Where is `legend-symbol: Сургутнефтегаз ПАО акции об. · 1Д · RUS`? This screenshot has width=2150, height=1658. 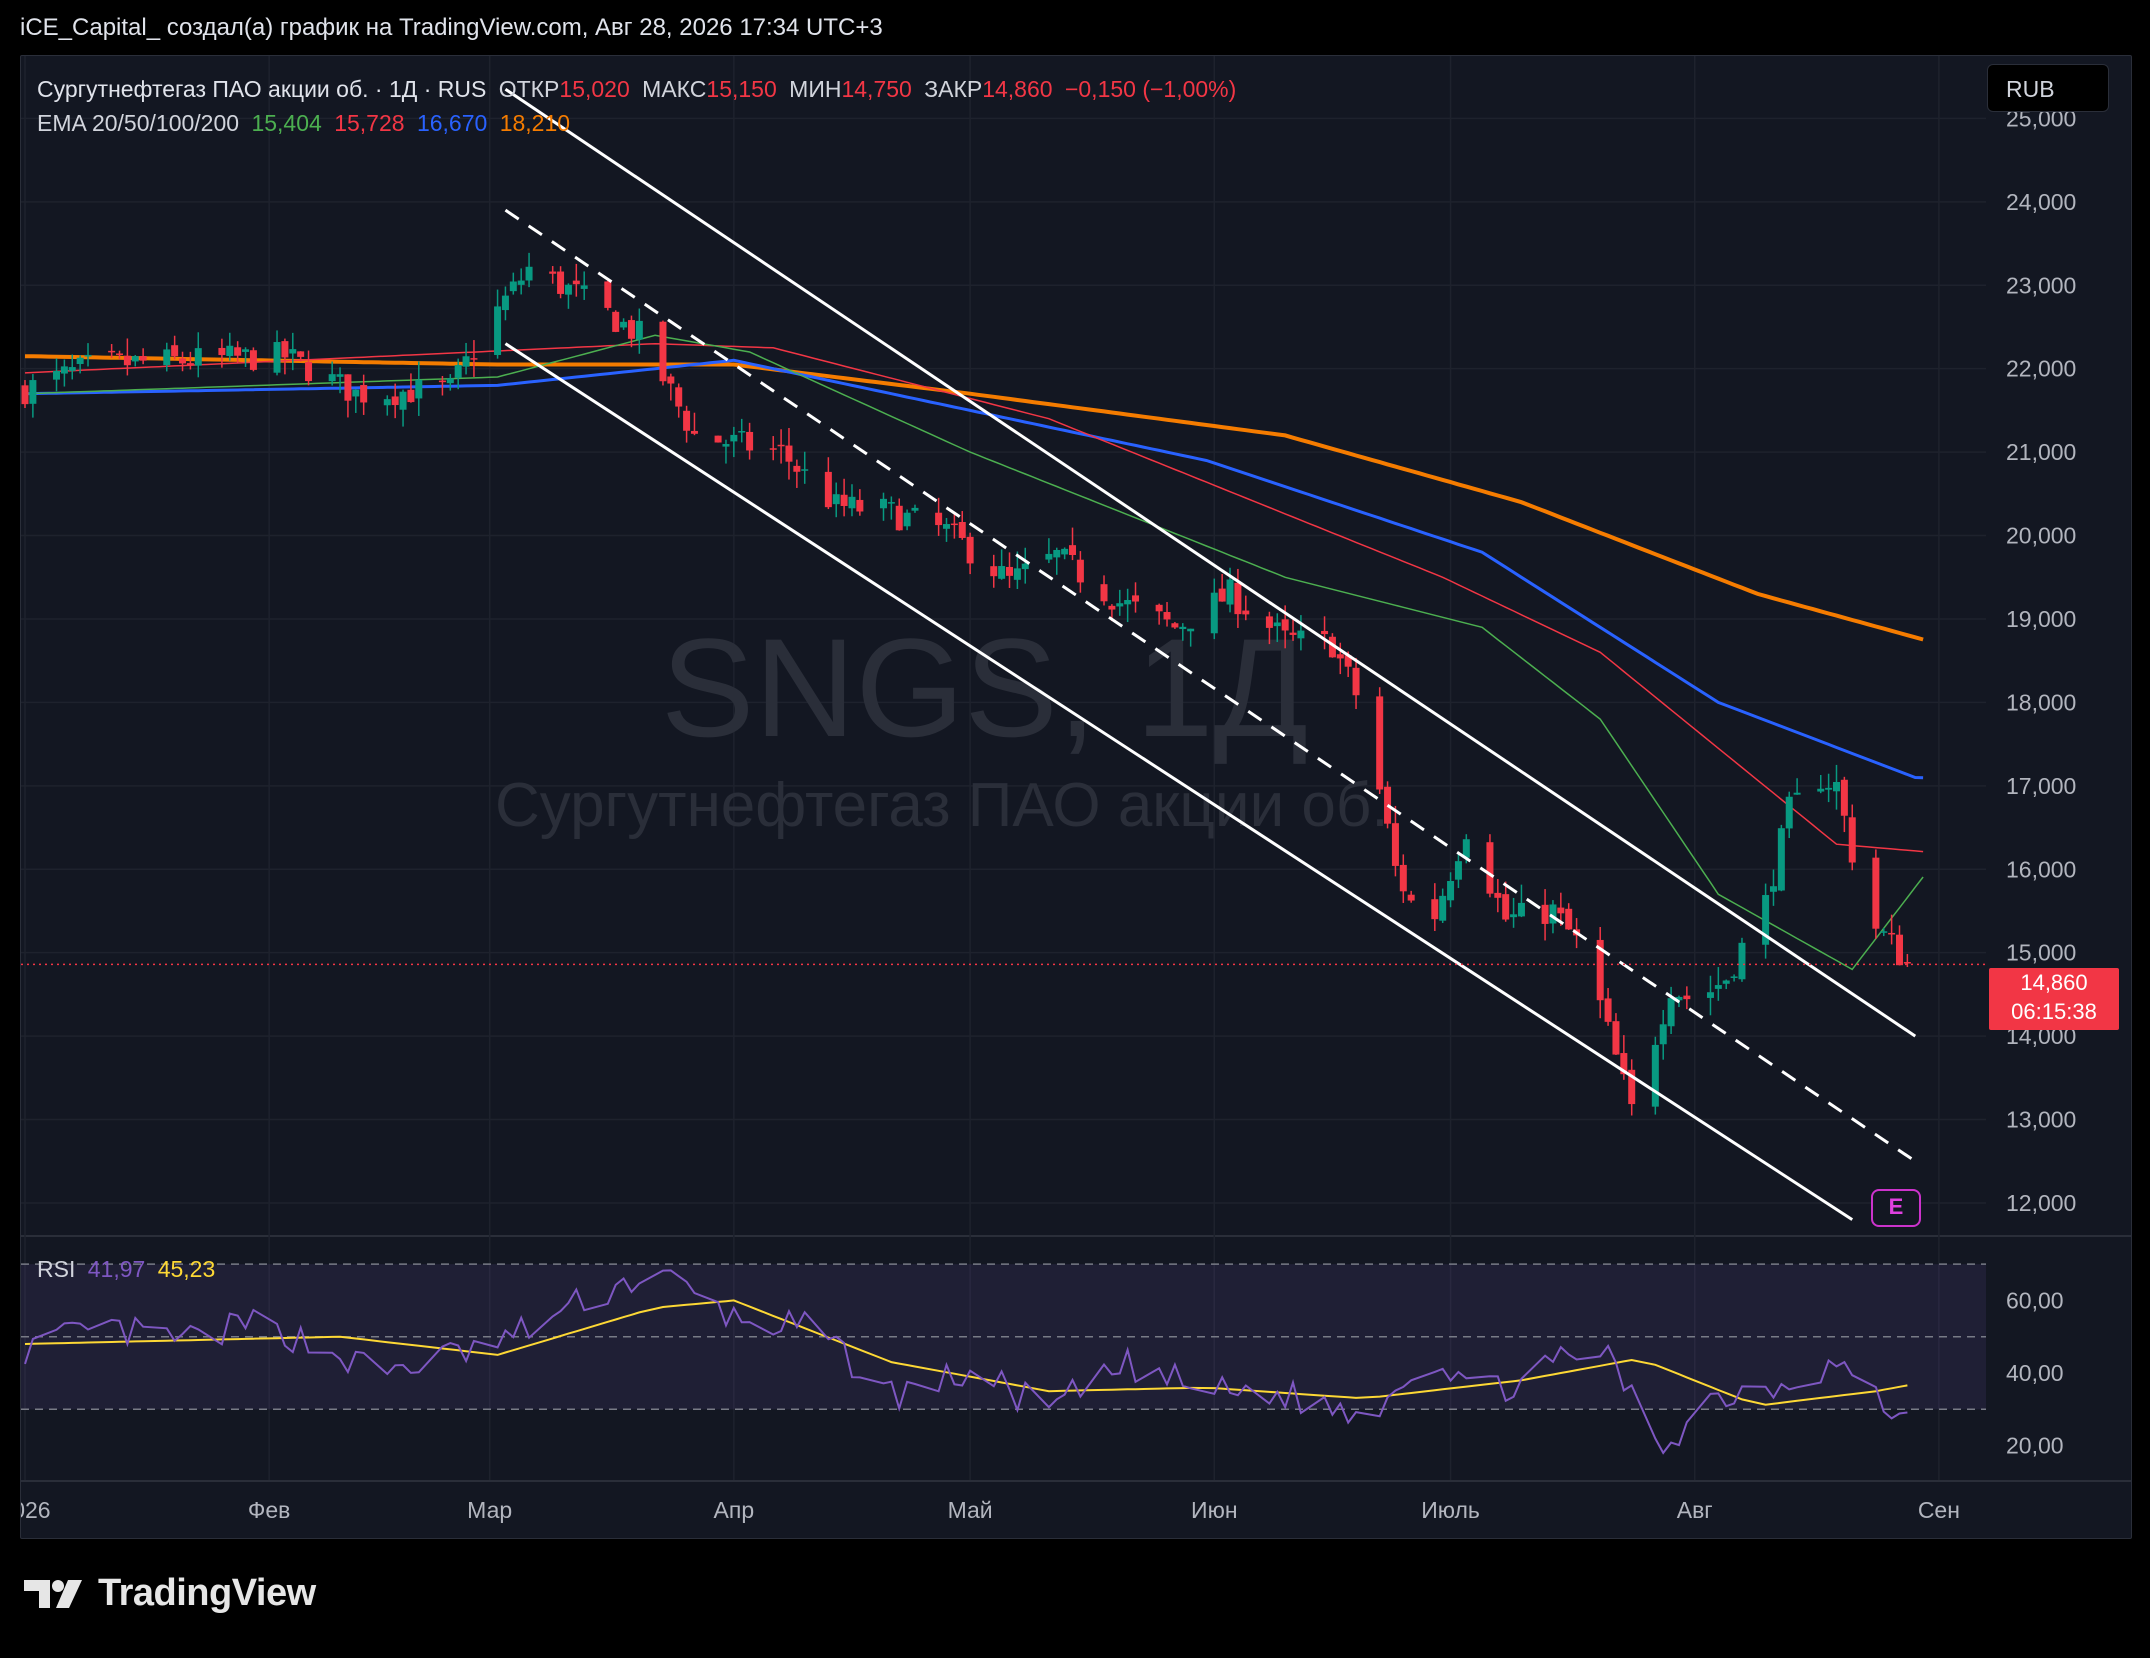 legend-symbol: Сургутнефтегаз ПАО акции об. · 1Д · RUS is located at coordinates (262, 89).